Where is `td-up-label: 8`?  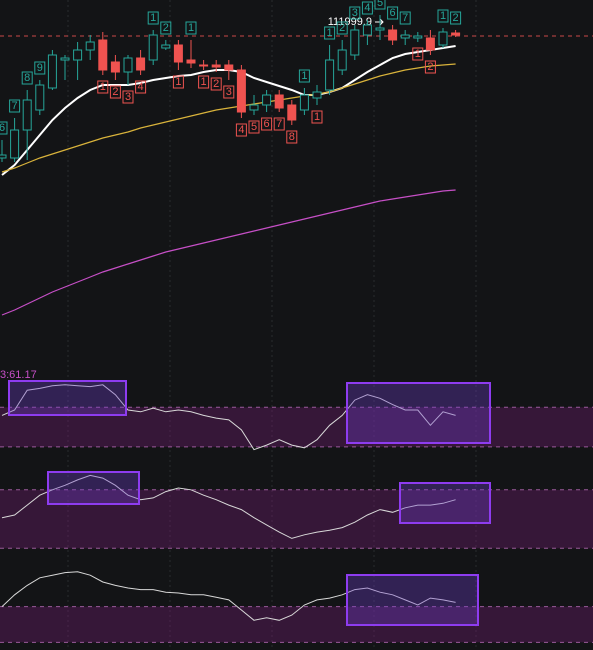
td-up-label: 8 is located at coordinates (27, 78).